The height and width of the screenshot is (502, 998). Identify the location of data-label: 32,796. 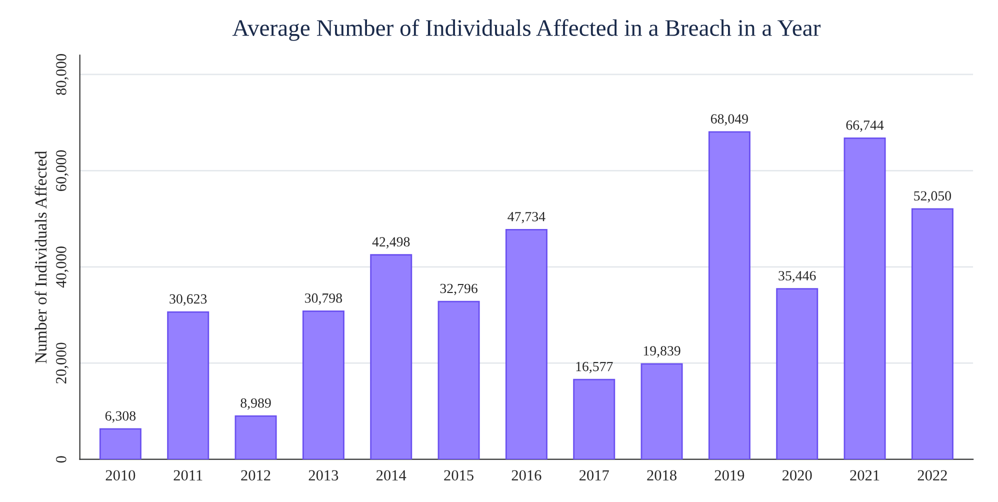
(459, 290).